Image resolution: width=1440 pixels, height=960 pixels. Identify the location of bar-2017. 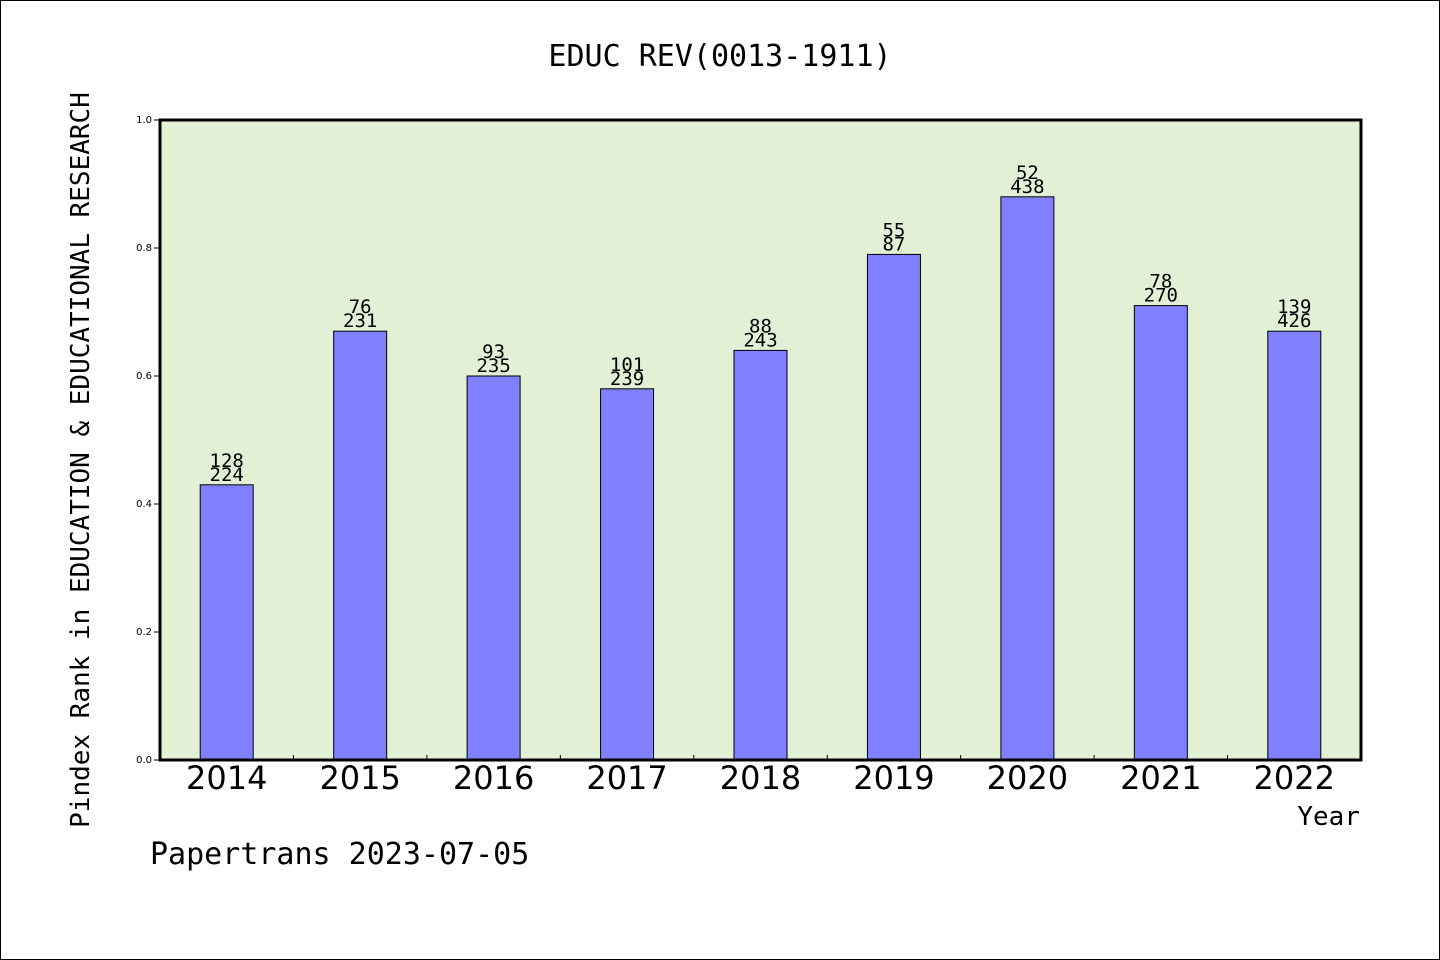
(627, 574).